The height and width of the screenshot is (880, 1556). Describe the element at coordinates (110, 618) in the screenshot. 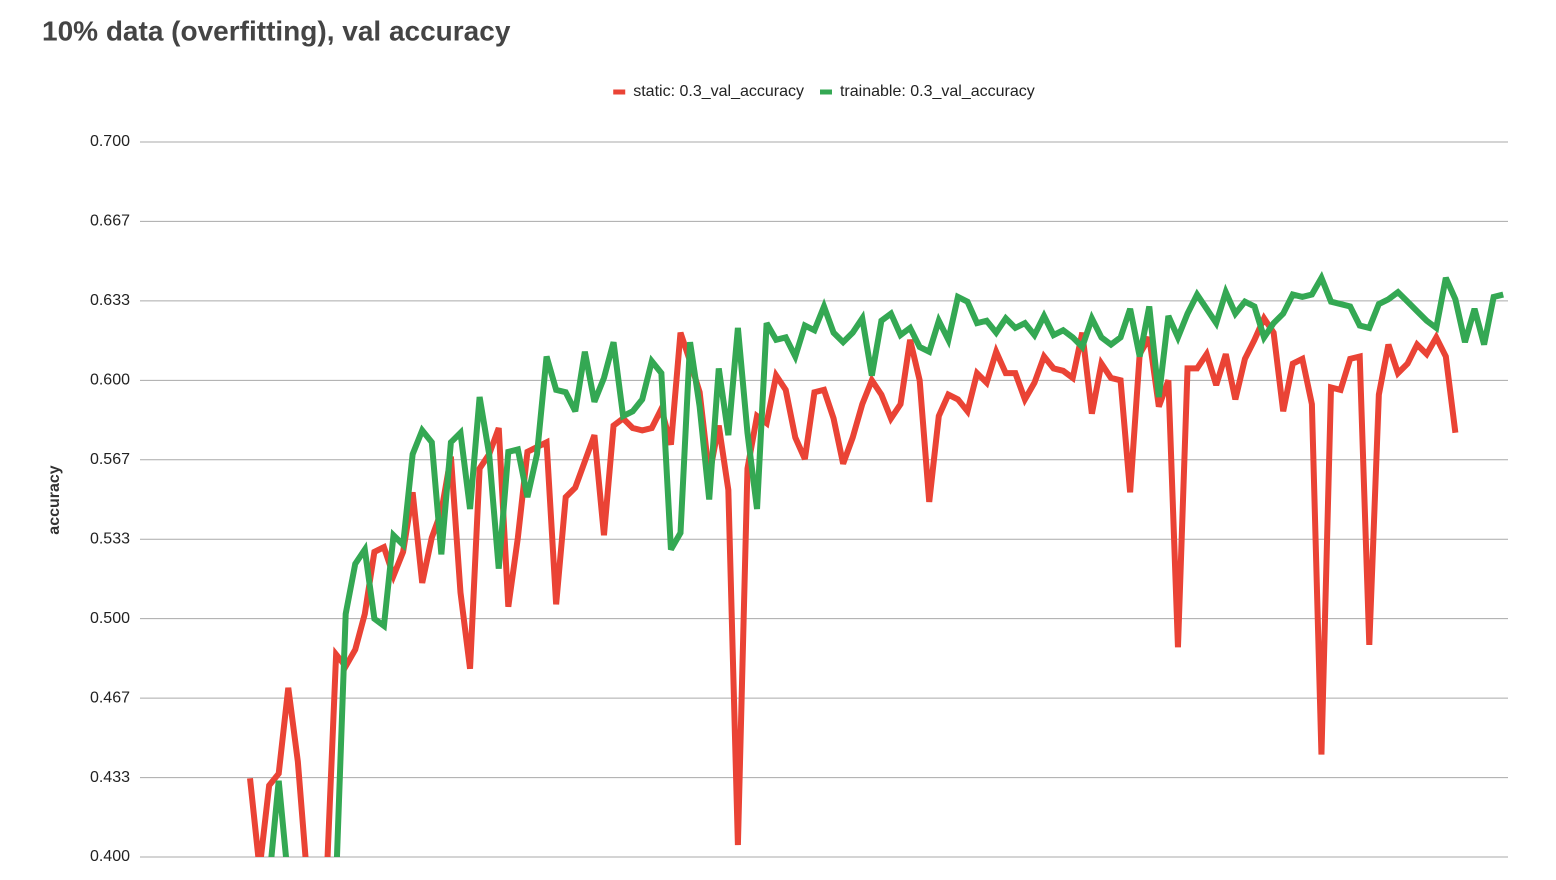

I see `y-tick-label: 0.500` at that location.